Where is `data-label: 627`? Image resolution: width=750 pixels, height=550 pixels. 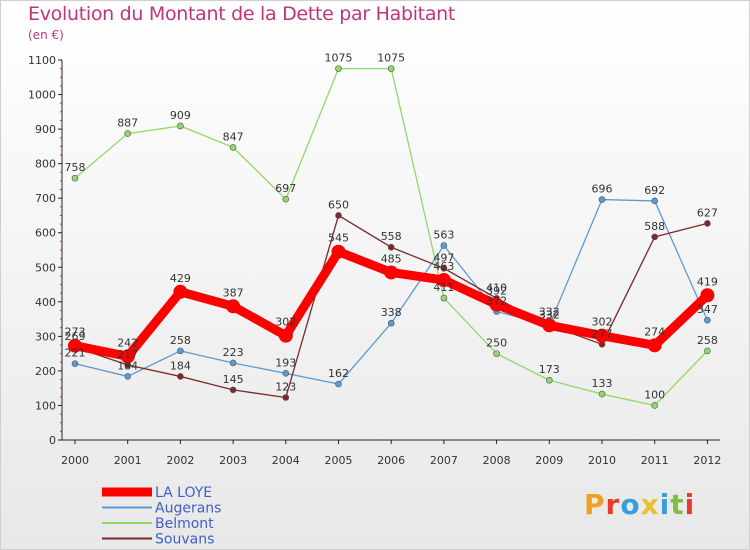 data-label: 627 is located at coordinates (707, 212).